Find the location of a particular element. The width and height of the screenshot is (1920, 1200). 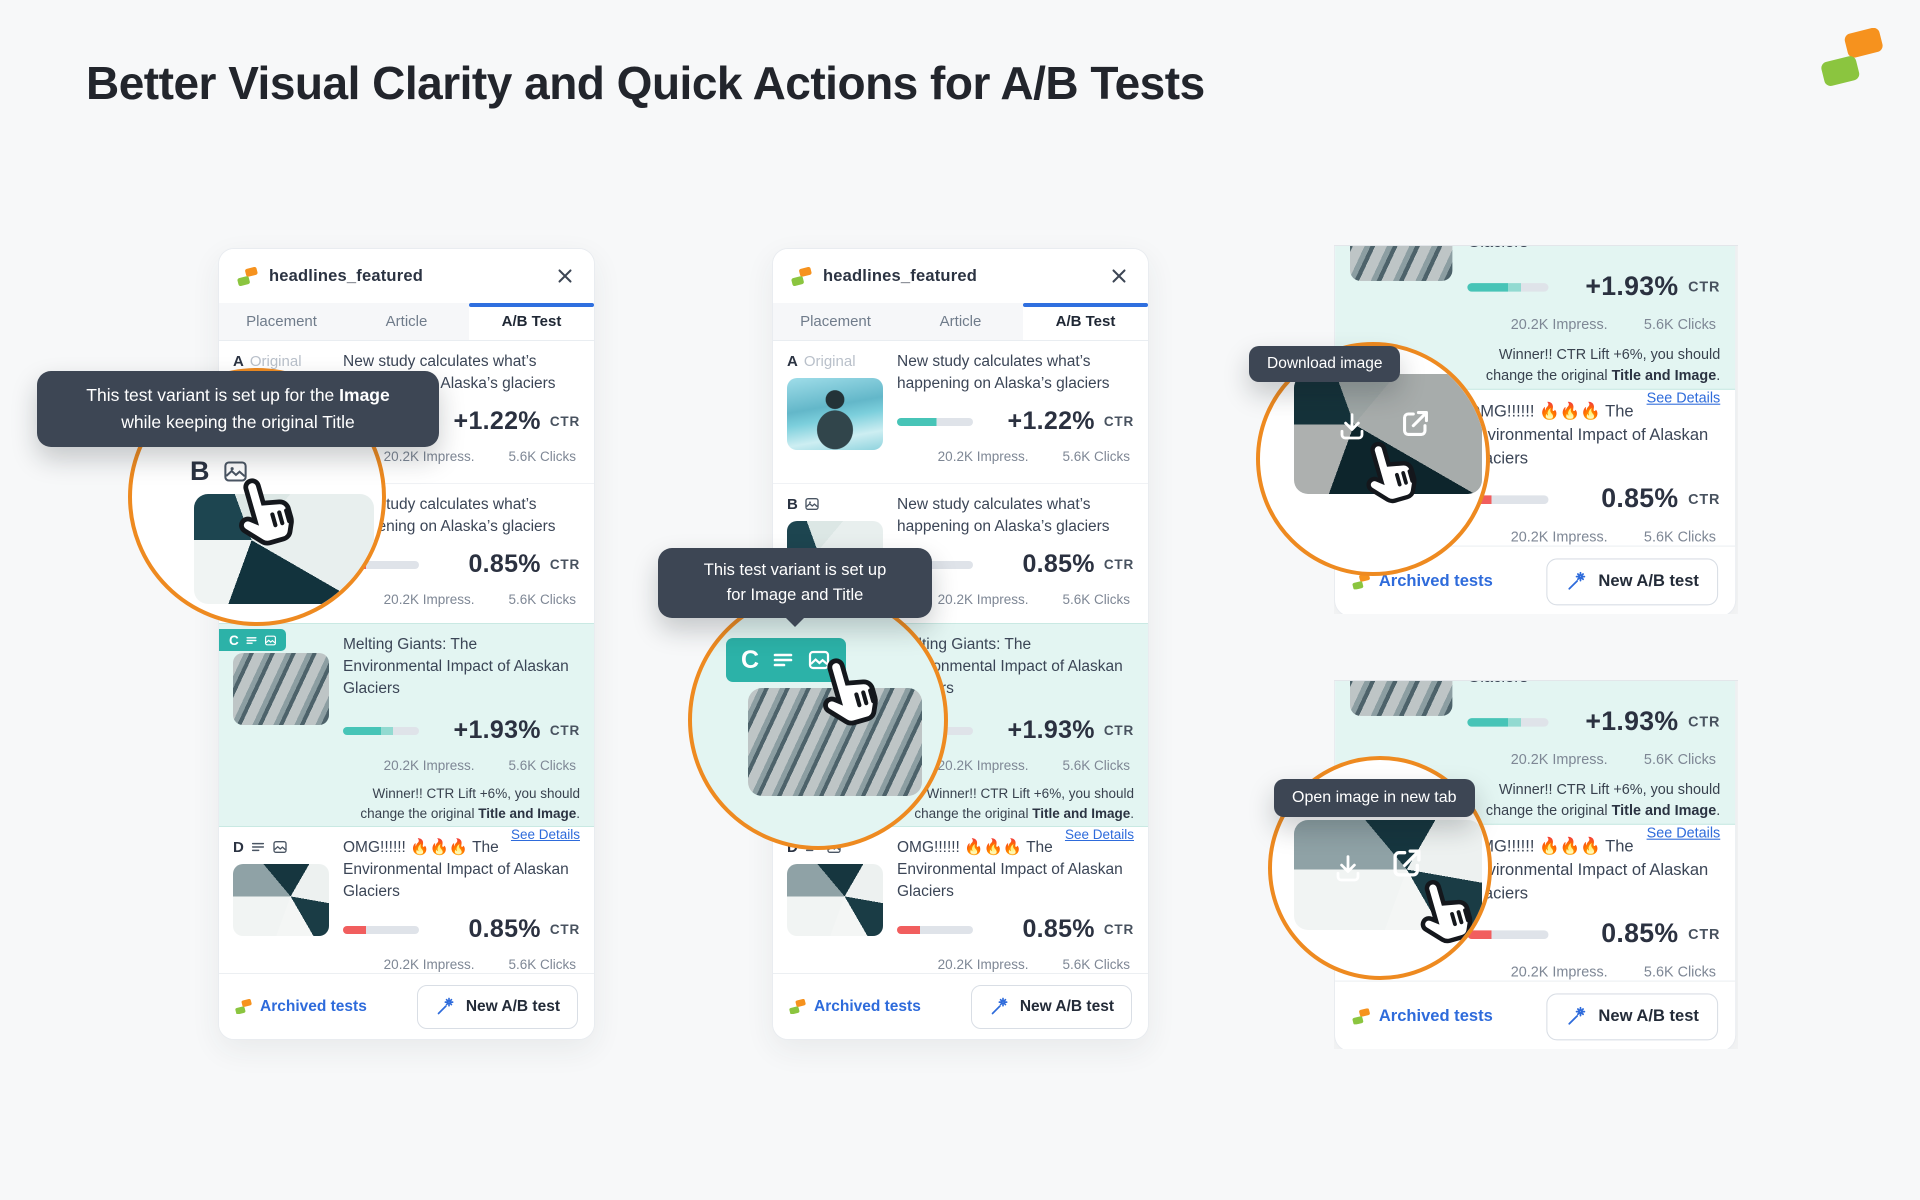

tab-bar: Placement Article A/B Test is located at coordinates (406, 322).